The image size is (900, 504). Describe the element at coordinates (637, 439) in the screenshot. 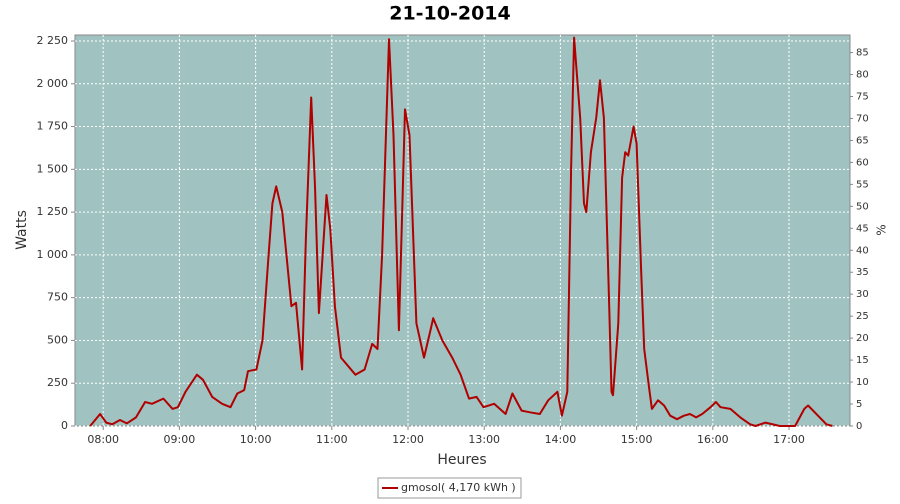

I see `x-tick-label: 15:00` at that location.